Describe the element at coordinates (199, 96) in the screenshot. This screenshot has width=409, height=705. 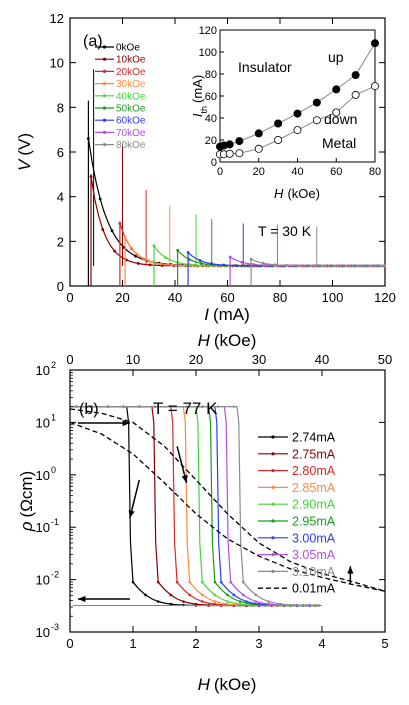
I see `inset-ylabel: Ith (mA)` at that location.